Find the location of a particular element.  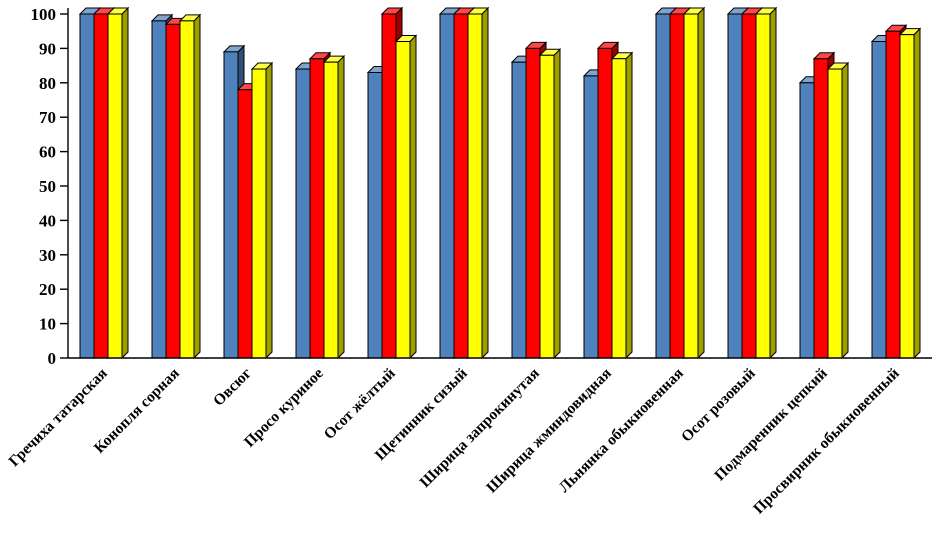

x-axis-label: Ширица жминдовидная is located at coordinates (549, 431).